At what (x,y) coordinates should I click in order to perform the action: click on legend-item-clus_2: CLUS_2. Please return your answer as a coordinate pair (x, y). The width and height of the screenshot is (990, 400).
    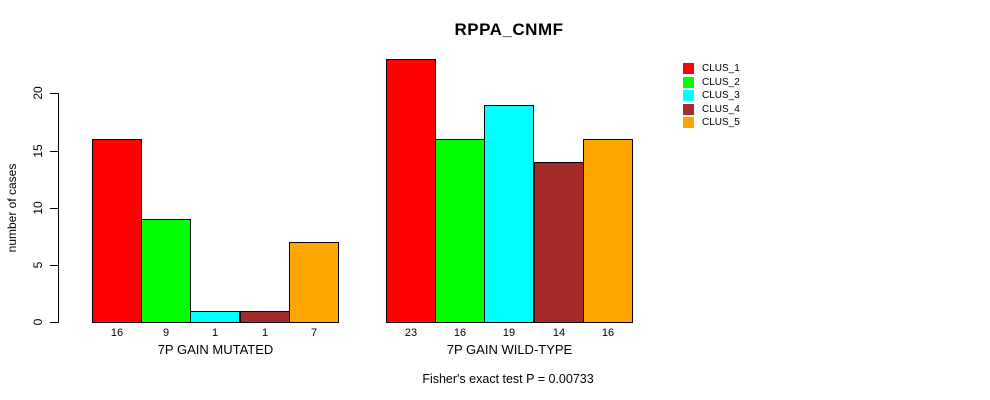
    Looking at the image, I should click on (711, 83).